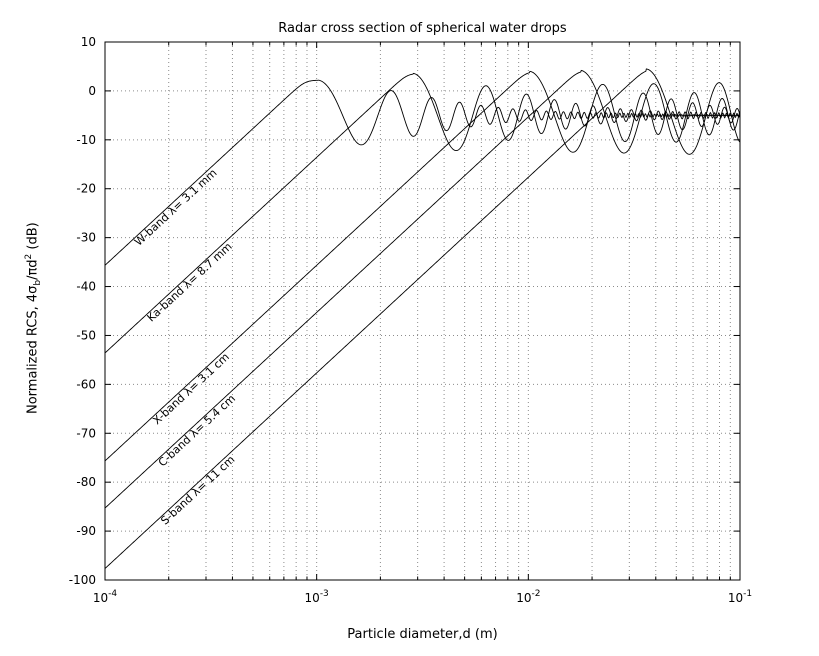 The height and width of the screenshot is (656, 819). What do you see at coordinates (317, 597) in the screenshot?
I see `x-tick-label: 10⁻³` at bounding box center [317, 597].